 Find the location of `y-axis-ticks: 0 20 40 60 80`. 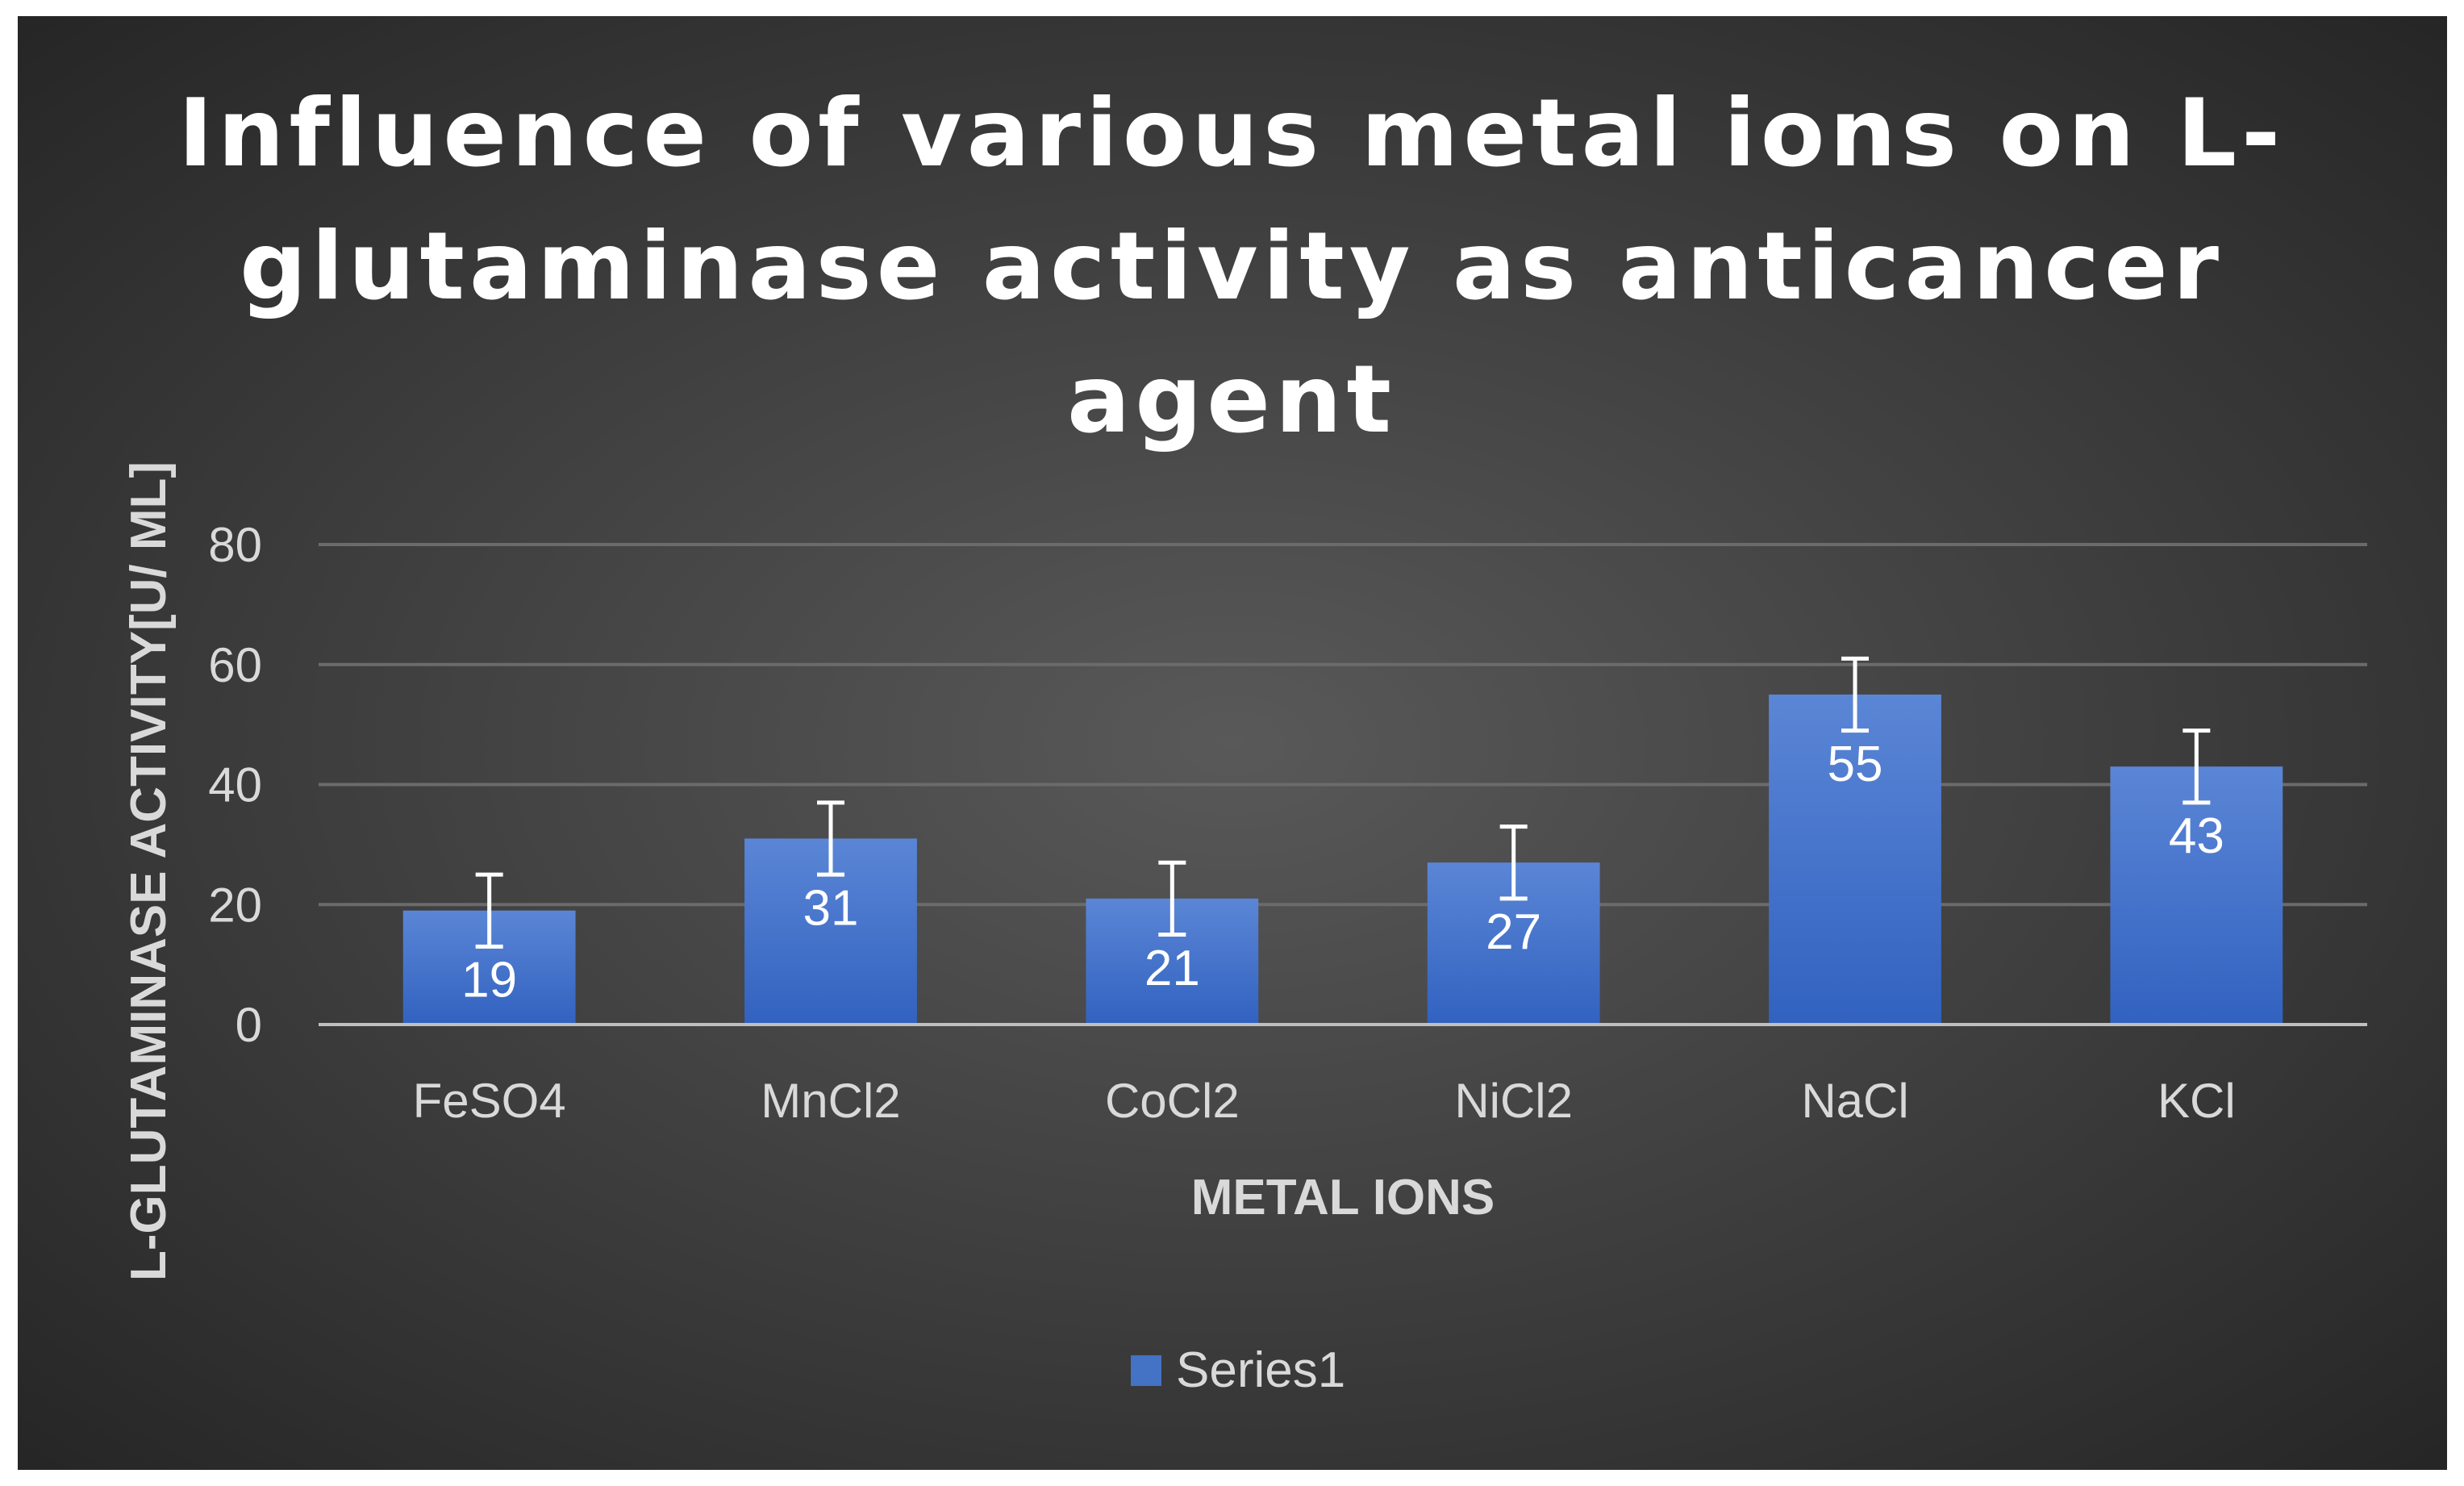

y-axis-ticks: 0 20 40 60 80 is located at coordinates (235, 785).